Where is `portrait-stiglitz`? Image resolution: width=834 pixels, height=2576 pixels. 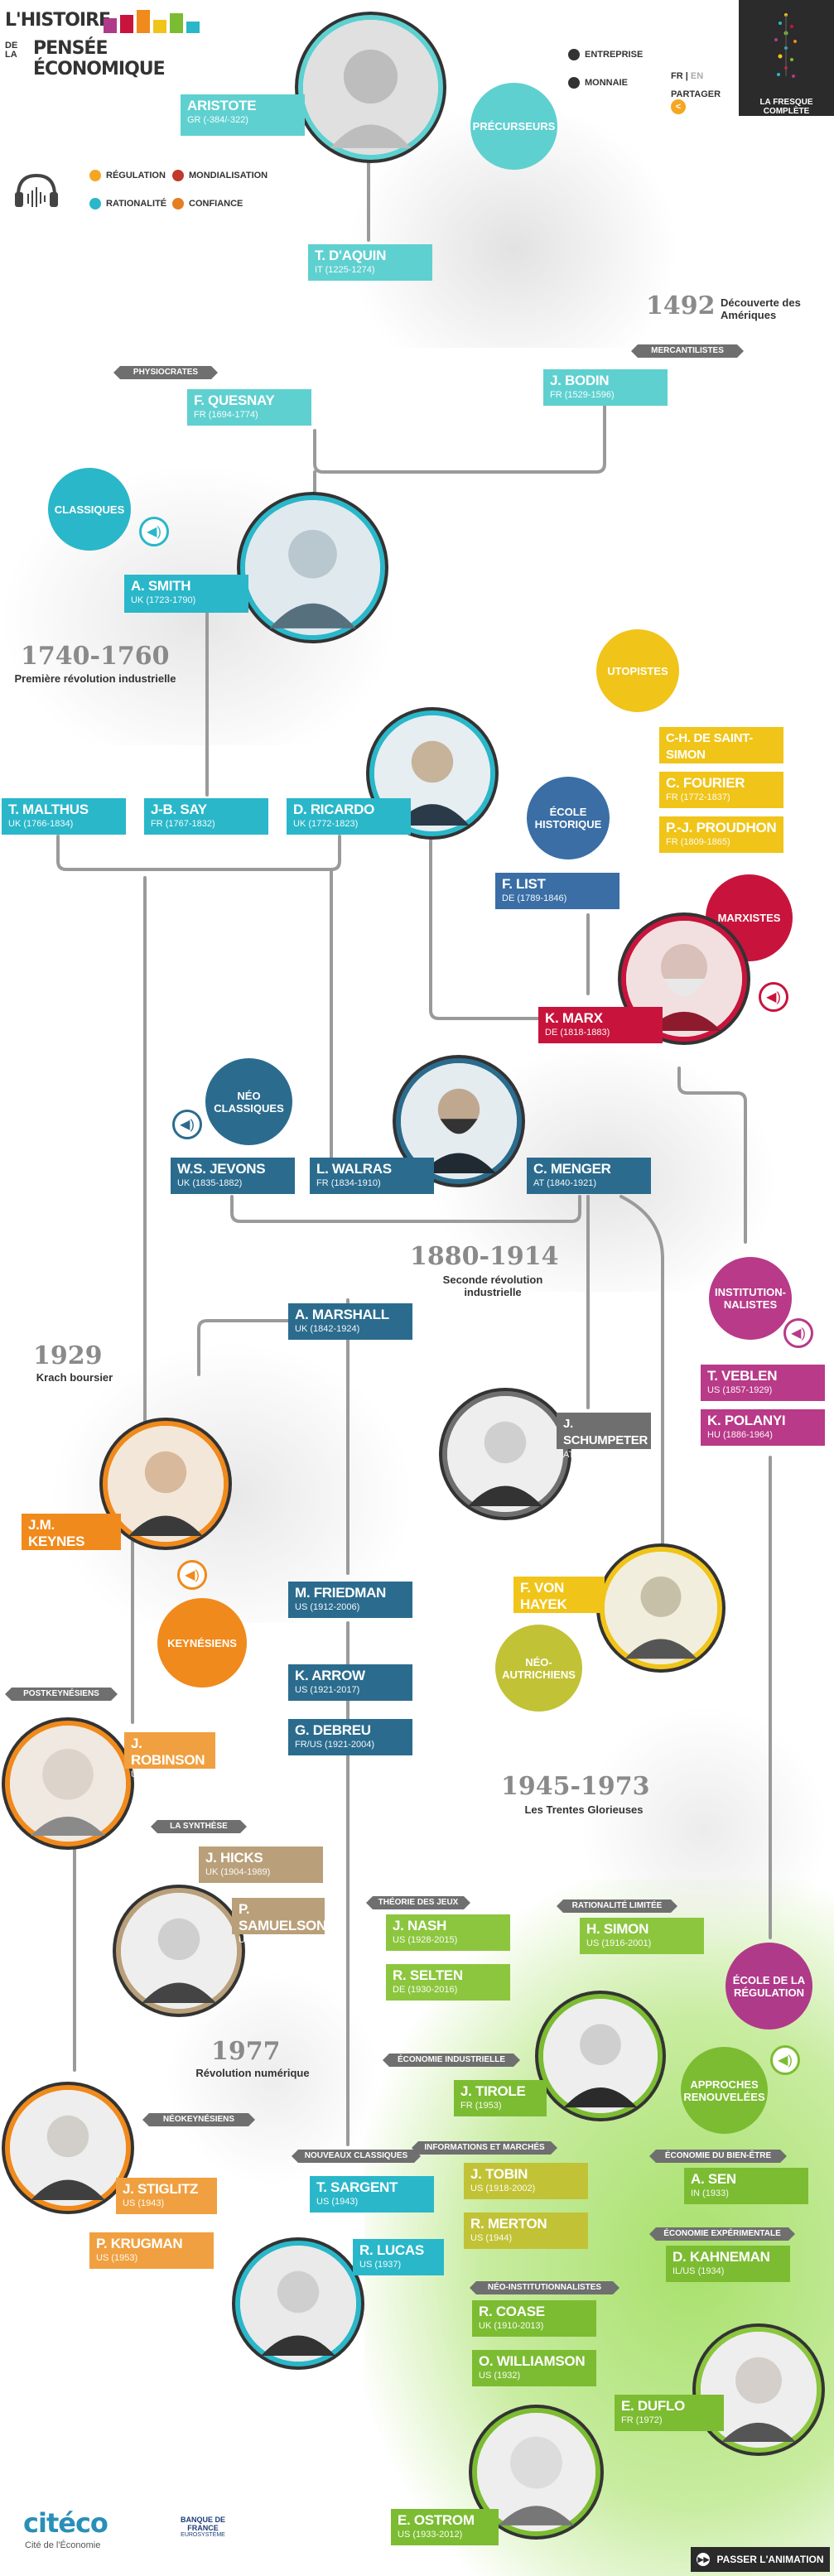
portrait-stiglitz is located at coordinates (68, 2148).